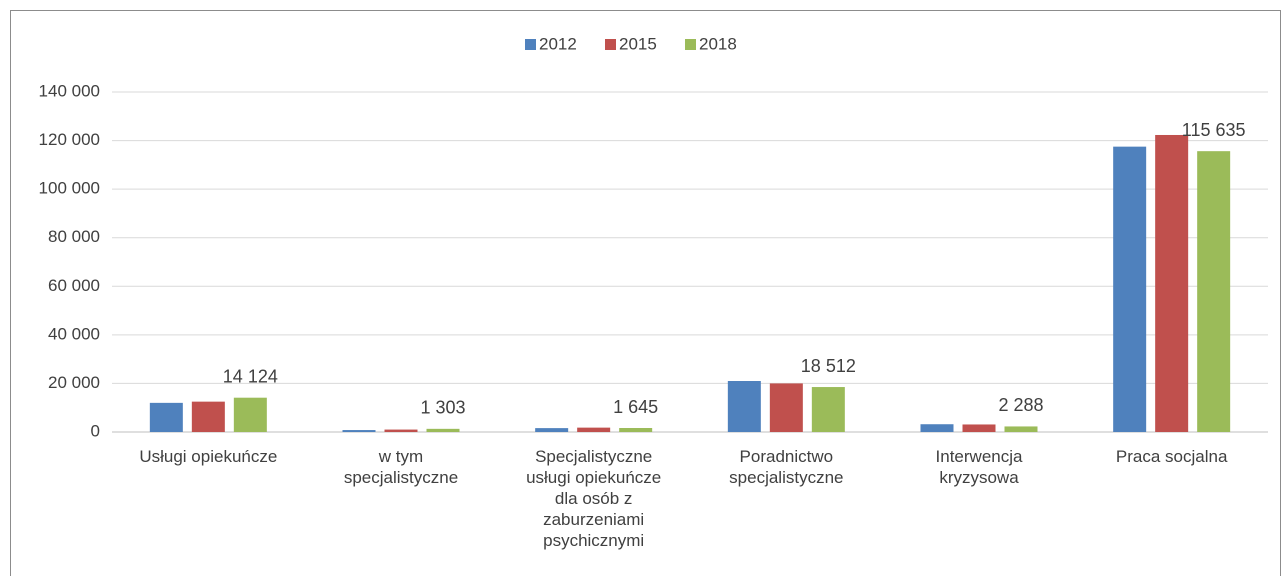 This screenshot has height=576, width=1284. What do you see at coordinates (74, 382) in the screenshot?
I see `y-tick-label: 20 000` at bounding box center [74, 382].